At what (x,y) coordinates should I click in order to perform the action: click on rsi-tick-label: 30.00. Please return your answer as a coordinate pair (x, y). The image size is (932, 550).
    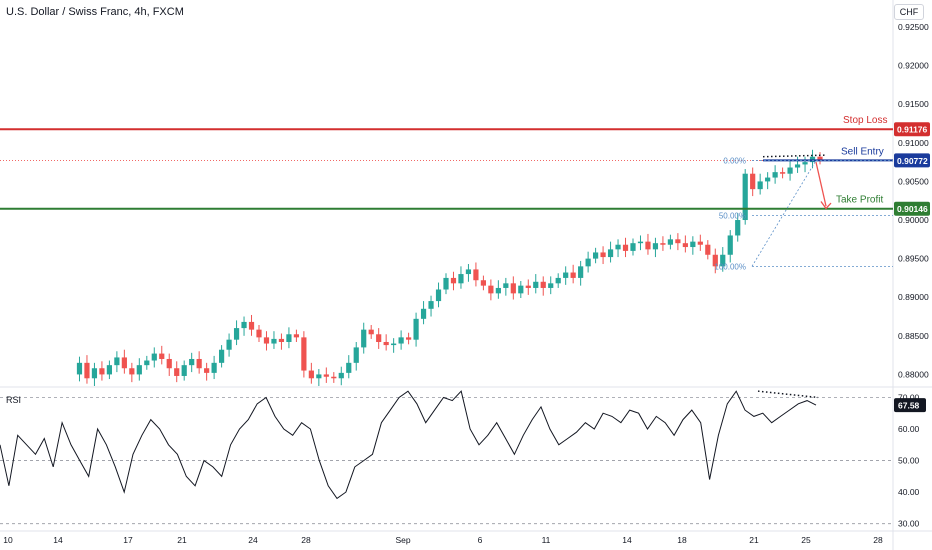
    Looking at the image, I should click on (909, 524).